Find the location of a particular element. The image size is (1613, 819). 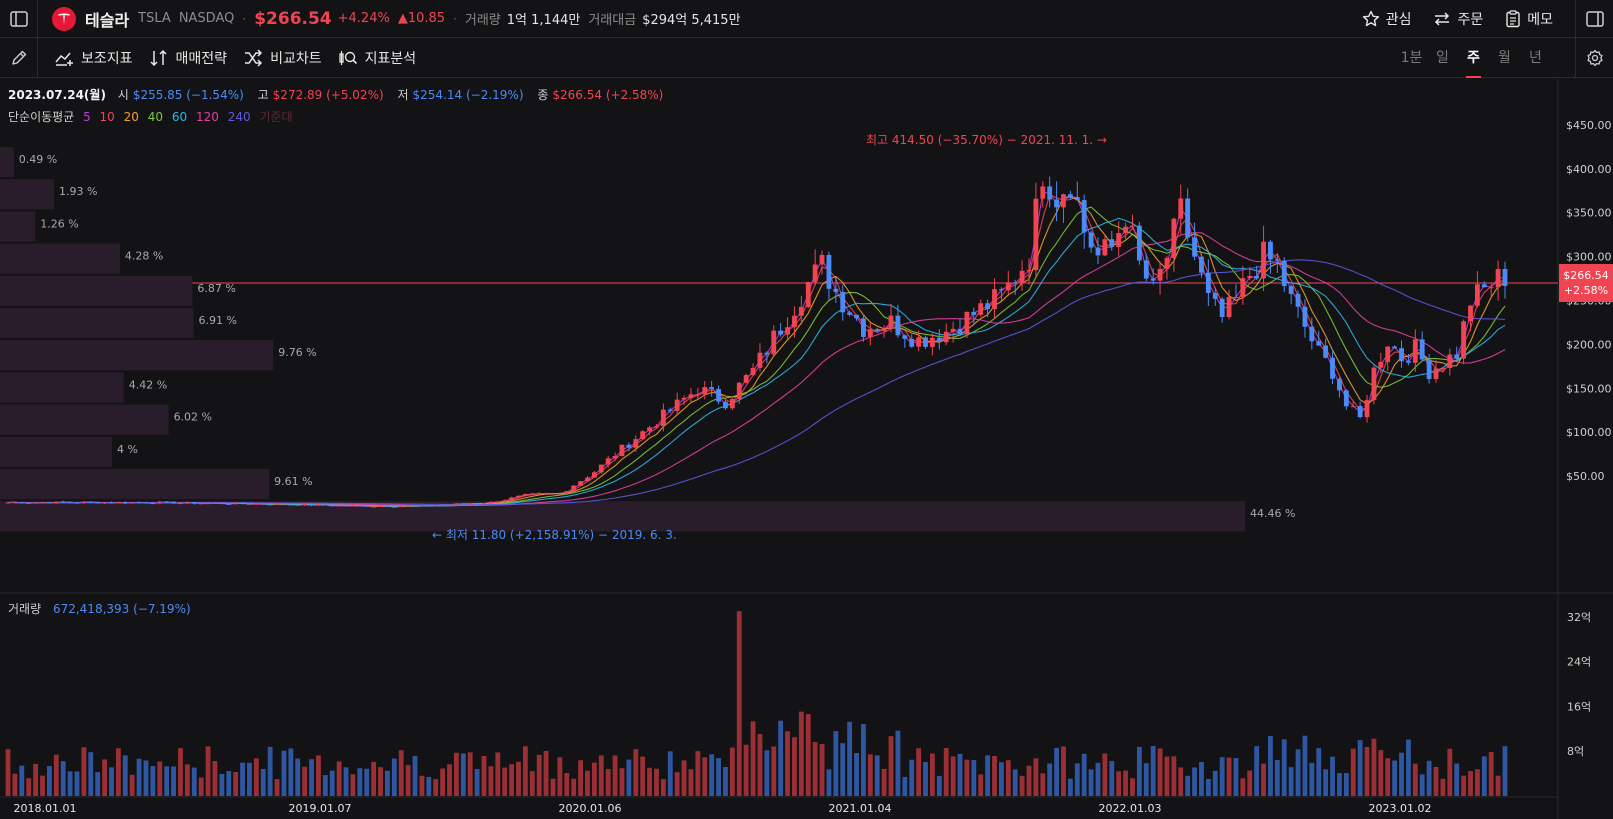

side-panel-toggle-button is located at coordinates (1594, 19).